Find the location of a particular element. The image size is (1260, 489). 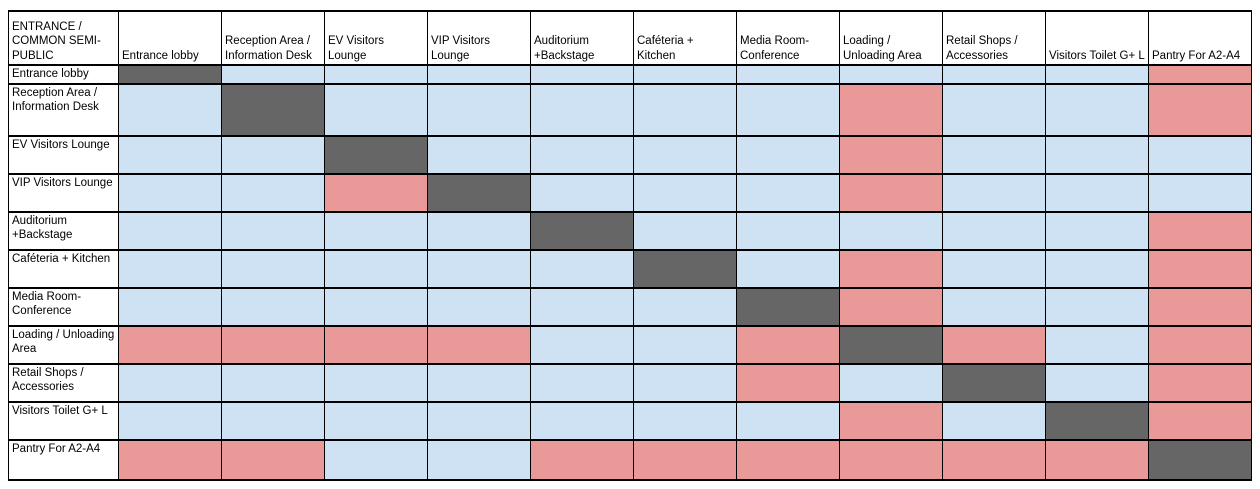

row-header-8: Loading / Unloading Area is located at coordinates (63, 345).